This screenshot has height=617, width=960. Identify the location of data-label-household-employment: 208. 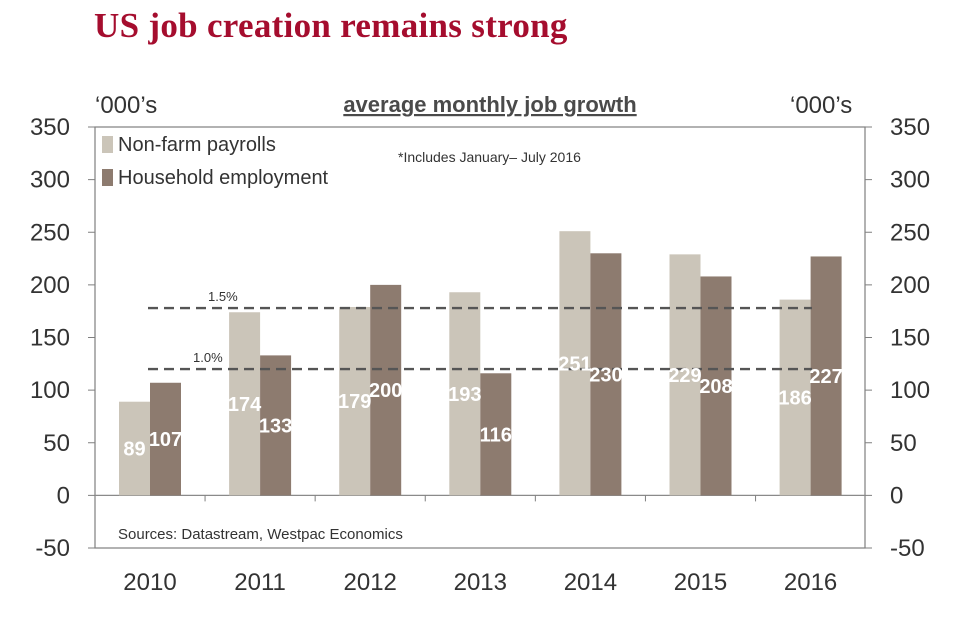
(715, 387).